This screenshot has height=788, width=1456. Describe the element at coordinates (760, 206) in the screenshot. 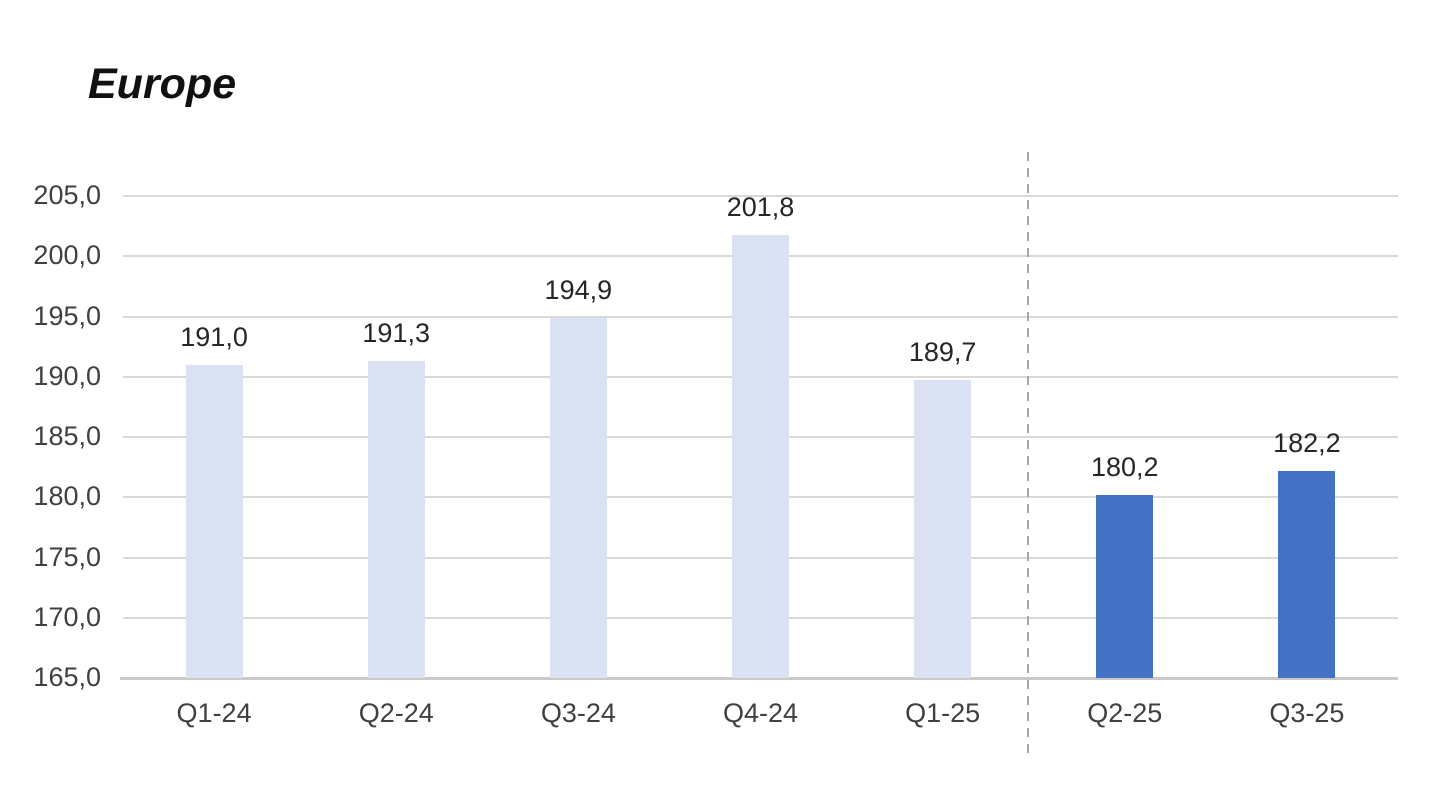

I see `bar-value-label: 201,8` at that location.